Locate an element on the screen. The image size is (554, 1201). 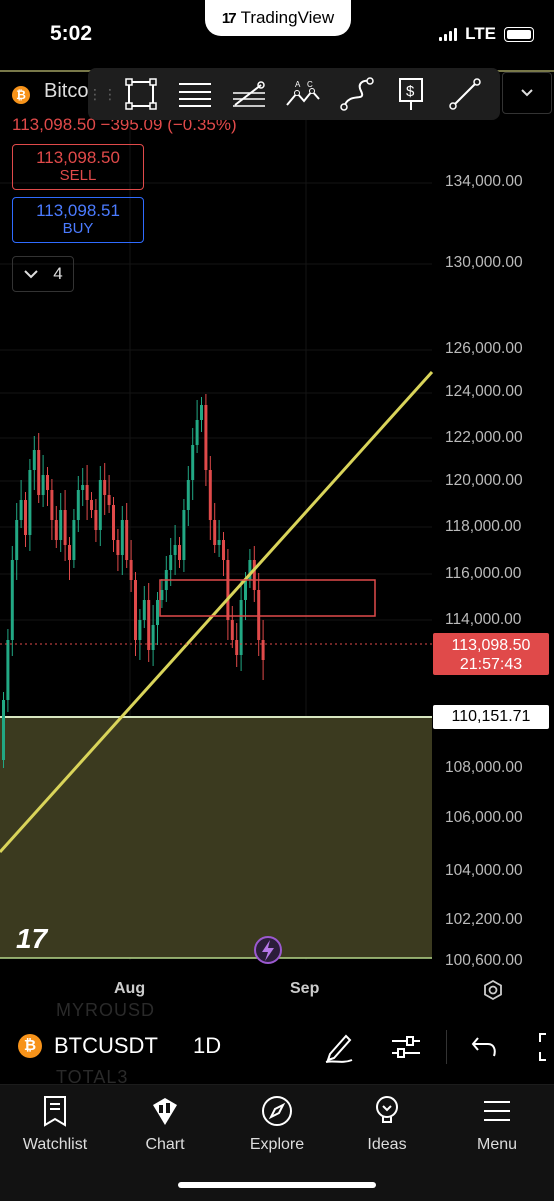
svg-text: 17 is located at coordinates (32, 938).